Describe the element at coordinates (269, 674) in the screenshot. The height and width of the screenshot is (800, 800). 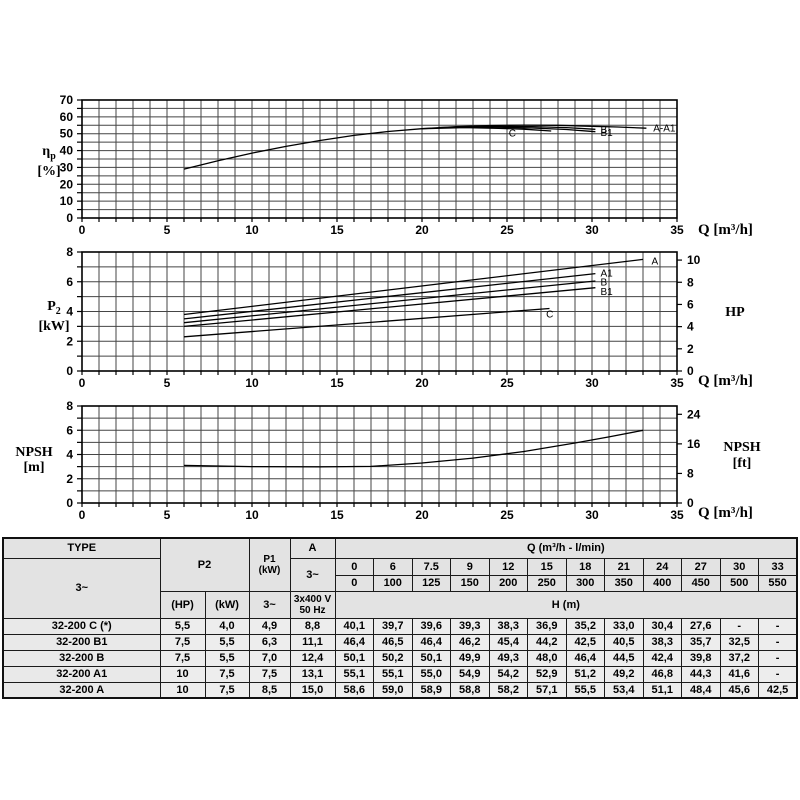
I see `p1-cell: 7,5` at that location.